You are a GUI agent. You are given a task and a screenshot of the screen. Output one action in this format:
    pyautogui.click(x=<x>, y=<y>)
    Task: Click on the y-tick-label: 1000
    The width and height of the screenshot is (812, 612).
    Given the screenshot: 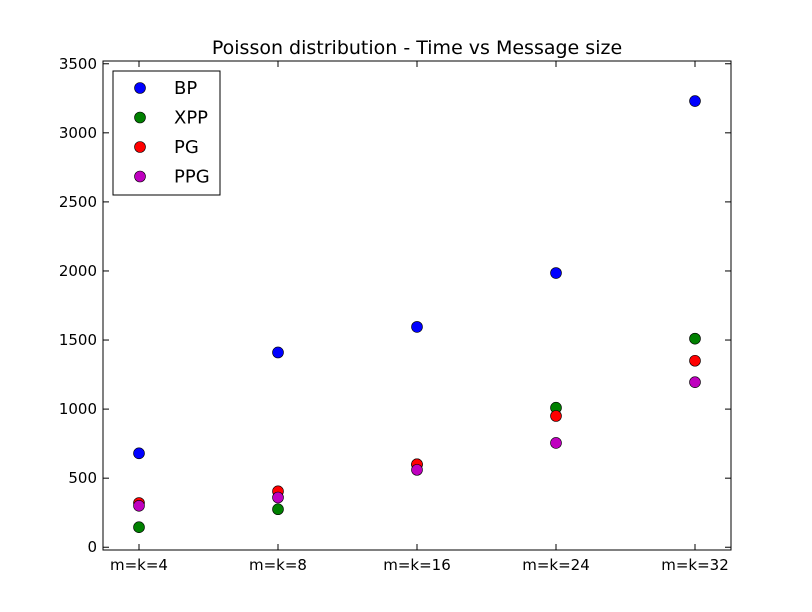 What is the action you would take?
    pyautogui.click(x=78, y=409)
    